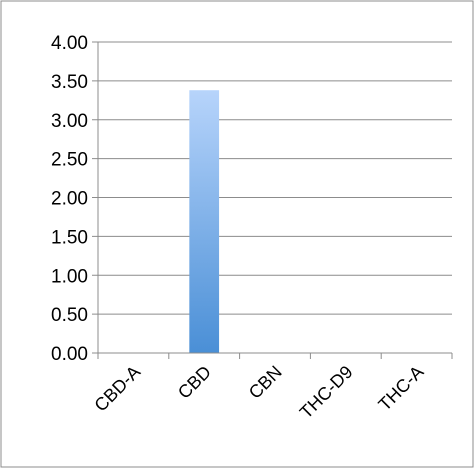  I want to click on y-tick-label: 2.00, so click(69, 199).